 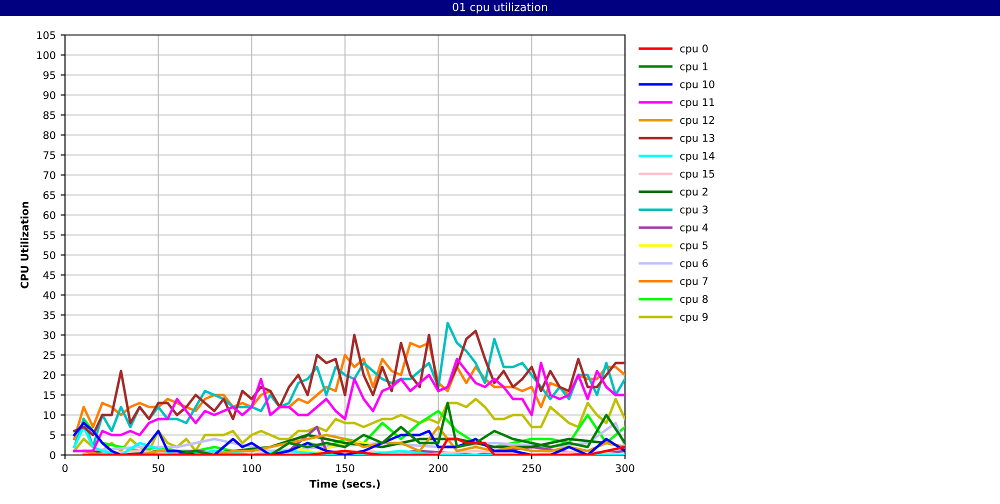 What do you see at coordinates (438, 468) in the screenshot?
I see `x-tick-label: 200` at bounding box center [438, 468].